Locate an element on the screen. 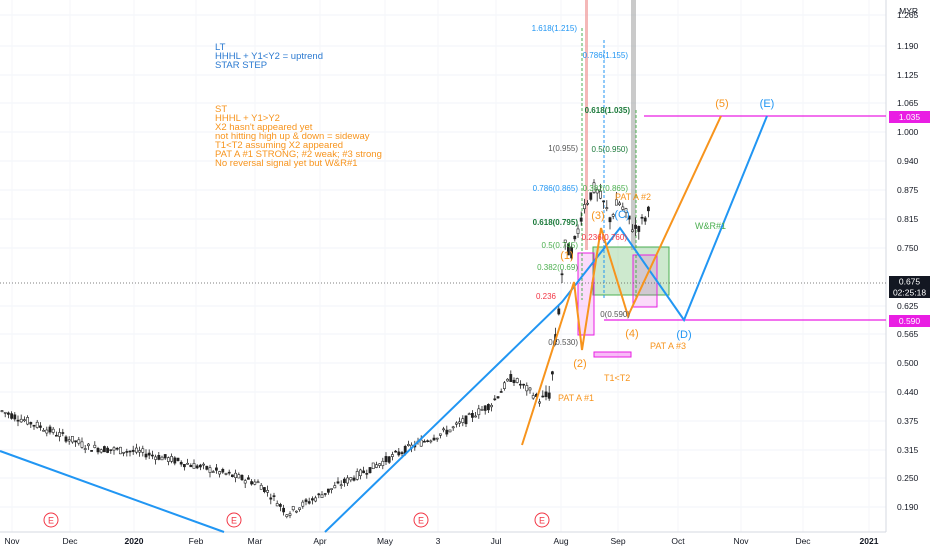 The height and width of the screenshot is (555, 932). price-badge-text: 1.035 is located at coordinates (910, 117).